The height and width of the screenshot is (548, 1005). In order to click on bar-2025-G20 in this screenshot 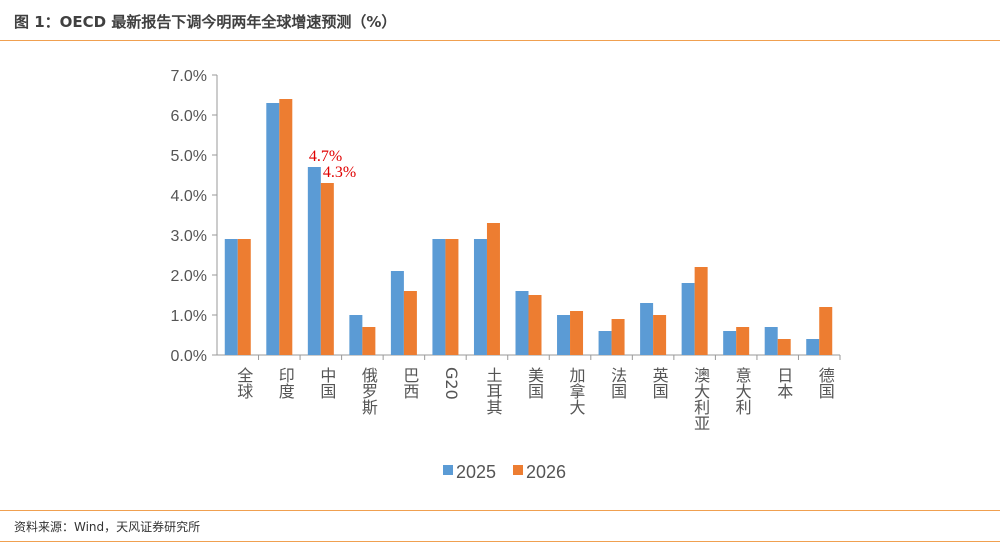, I will do `click(439, 297)`.